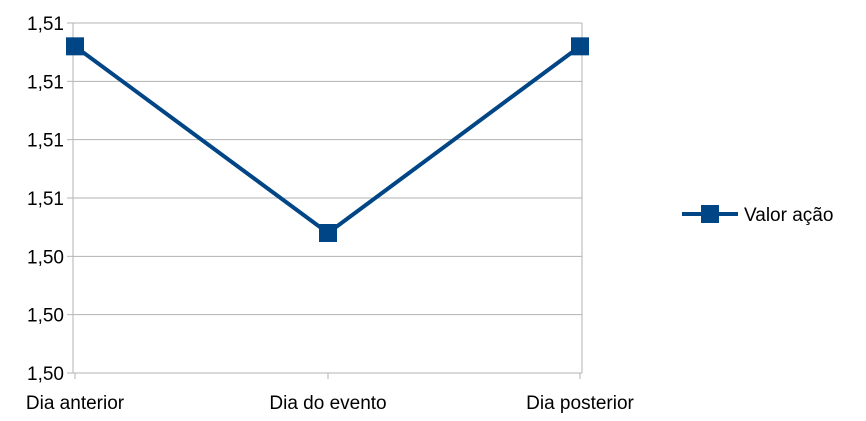  I want to click on legend-marker-swatch, so click(710, 214).